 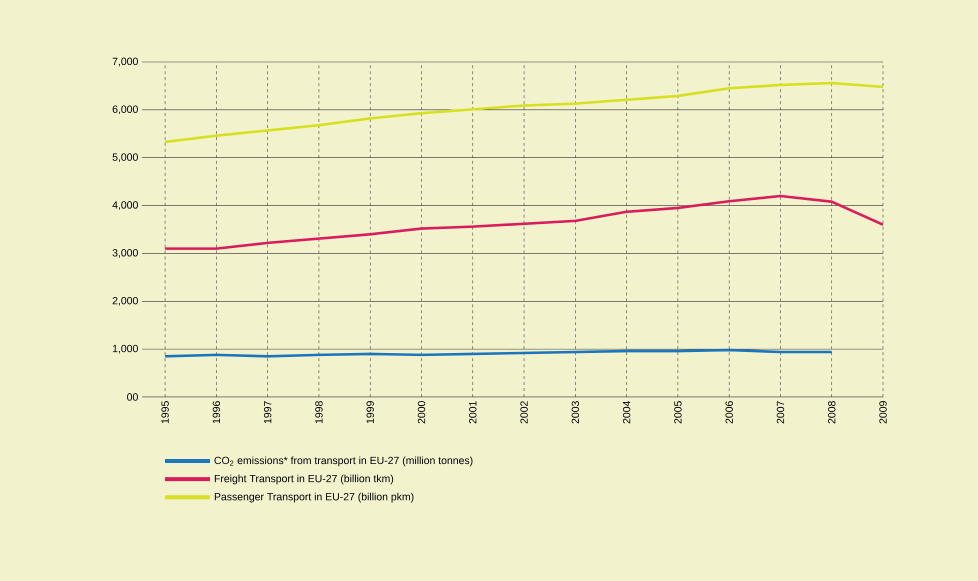 What do you see at coordinates (216, 412) in the screenshot?
I see `x-tick-label: 1996` at bounding box center [216, 412].